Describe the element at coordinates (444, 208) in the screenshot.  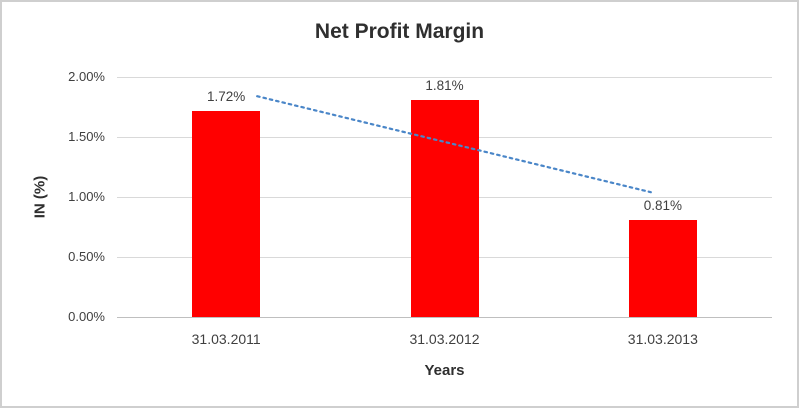
I see `bar-31.03.2012` at that location.